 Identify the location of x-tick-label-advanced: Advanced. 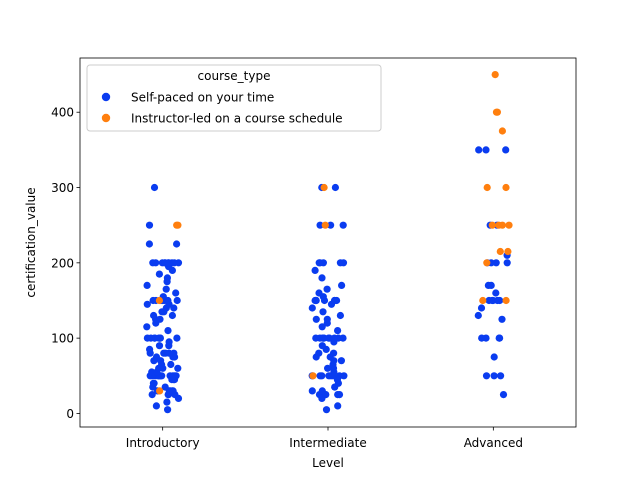
(493, 443).